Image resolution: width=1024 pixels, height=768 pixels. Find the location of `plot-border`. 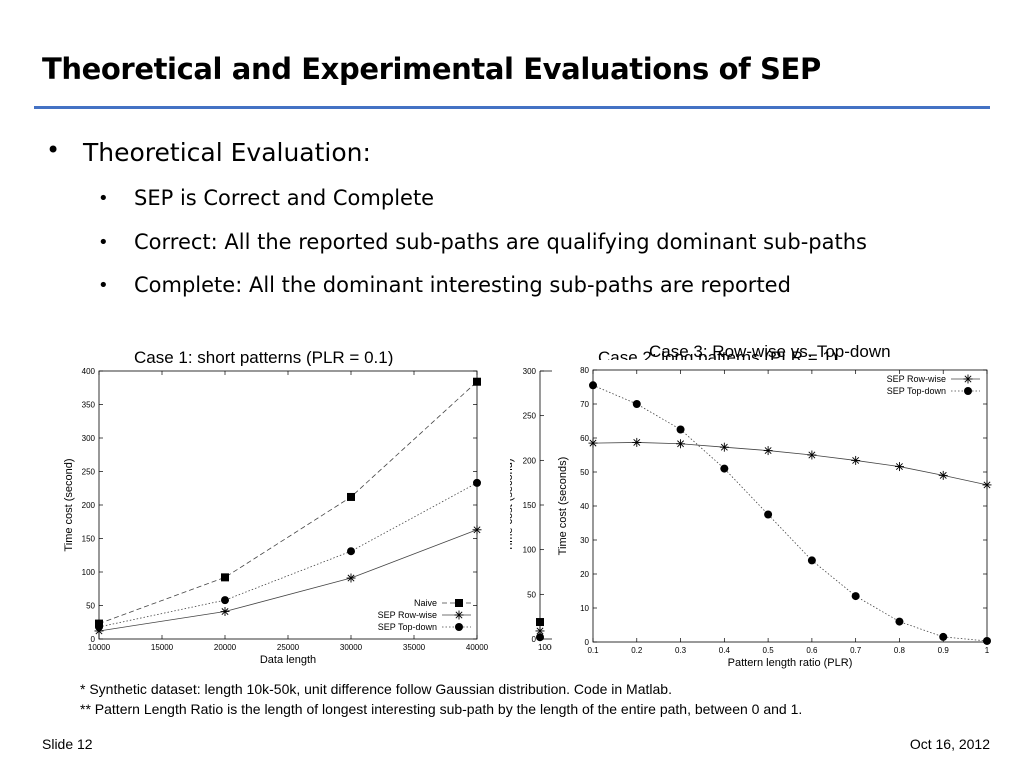

plot-border is located at coordinates (790, 506).